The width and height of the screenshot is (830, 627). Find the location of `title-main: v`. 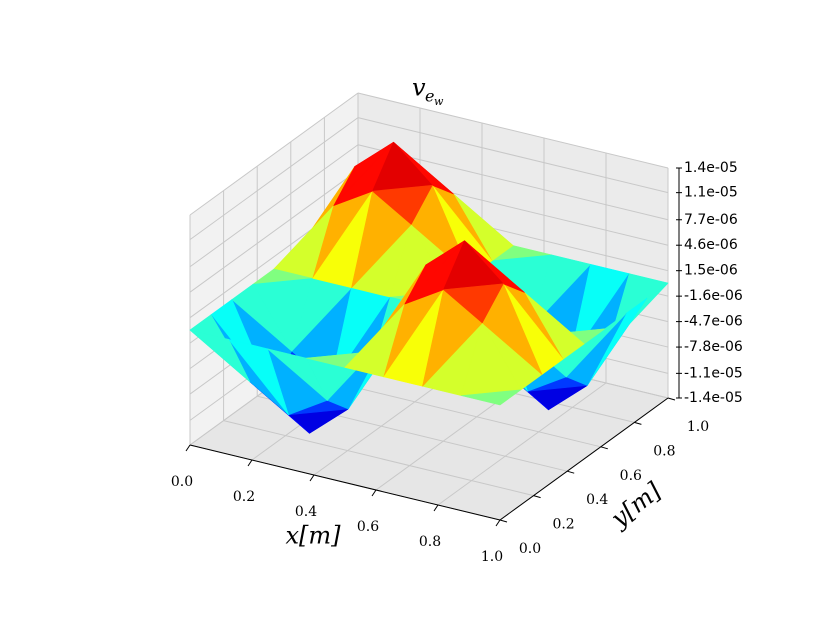

title-main: v is located at coordinates (419, 88).